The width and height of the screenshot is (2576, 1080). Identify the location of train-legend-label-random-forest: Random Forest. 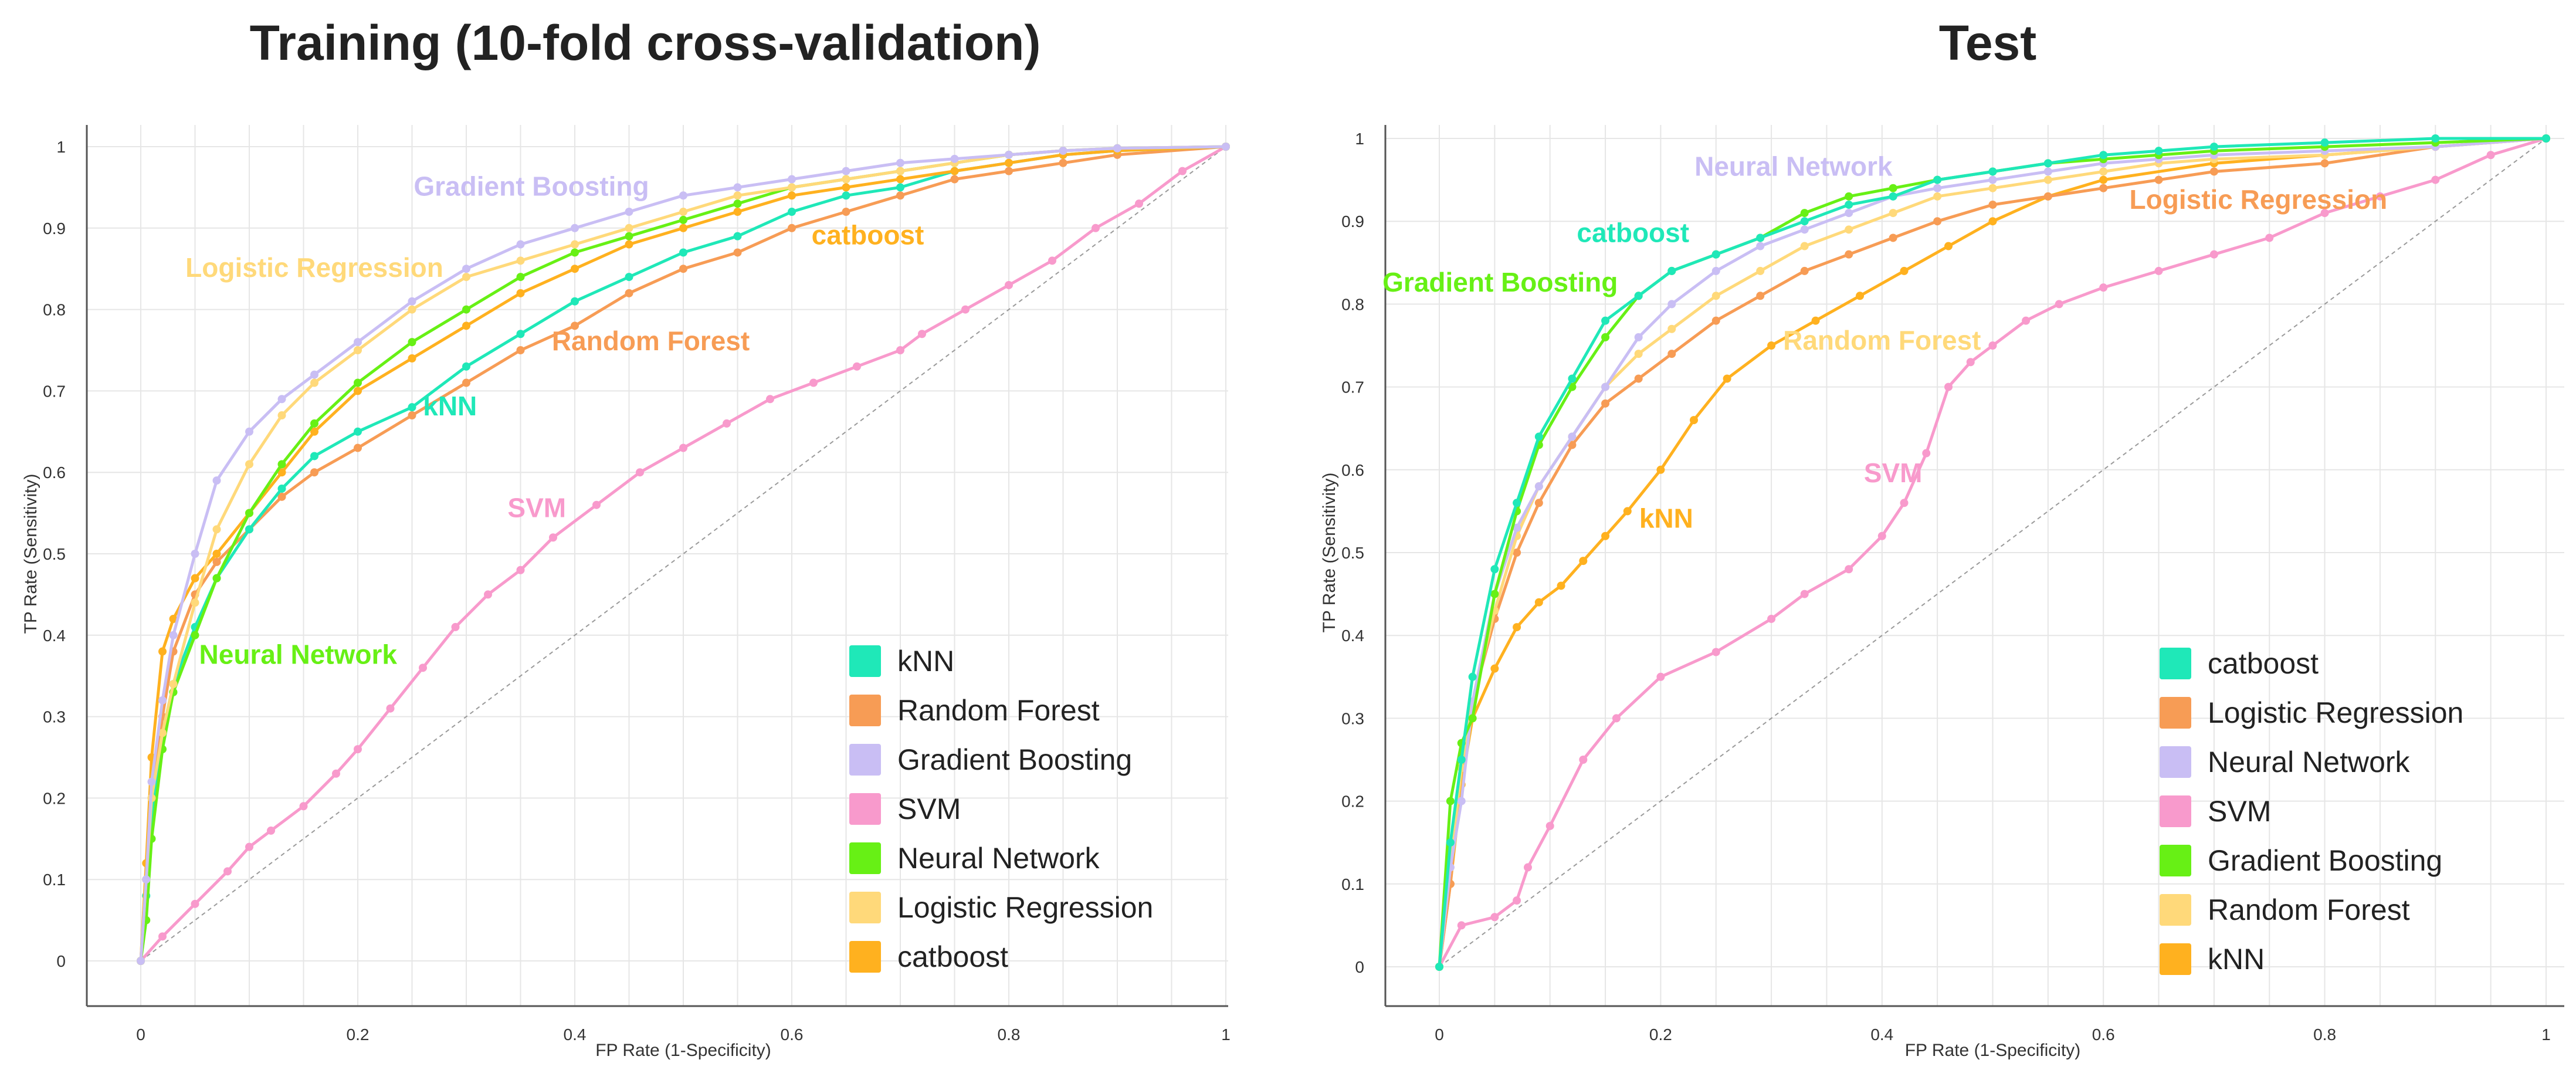
(999, 710).